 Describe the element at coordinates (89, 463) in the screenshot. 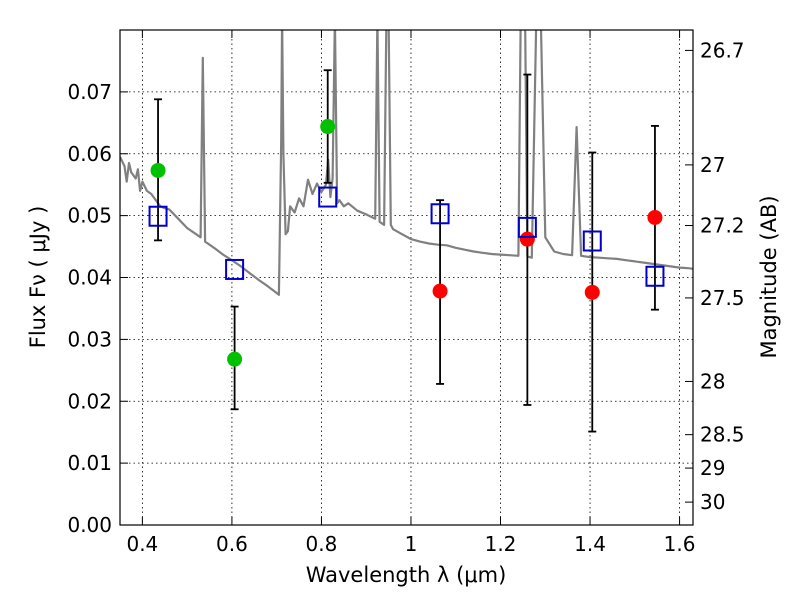

I see `y-tick-label: 0.01` at that location.